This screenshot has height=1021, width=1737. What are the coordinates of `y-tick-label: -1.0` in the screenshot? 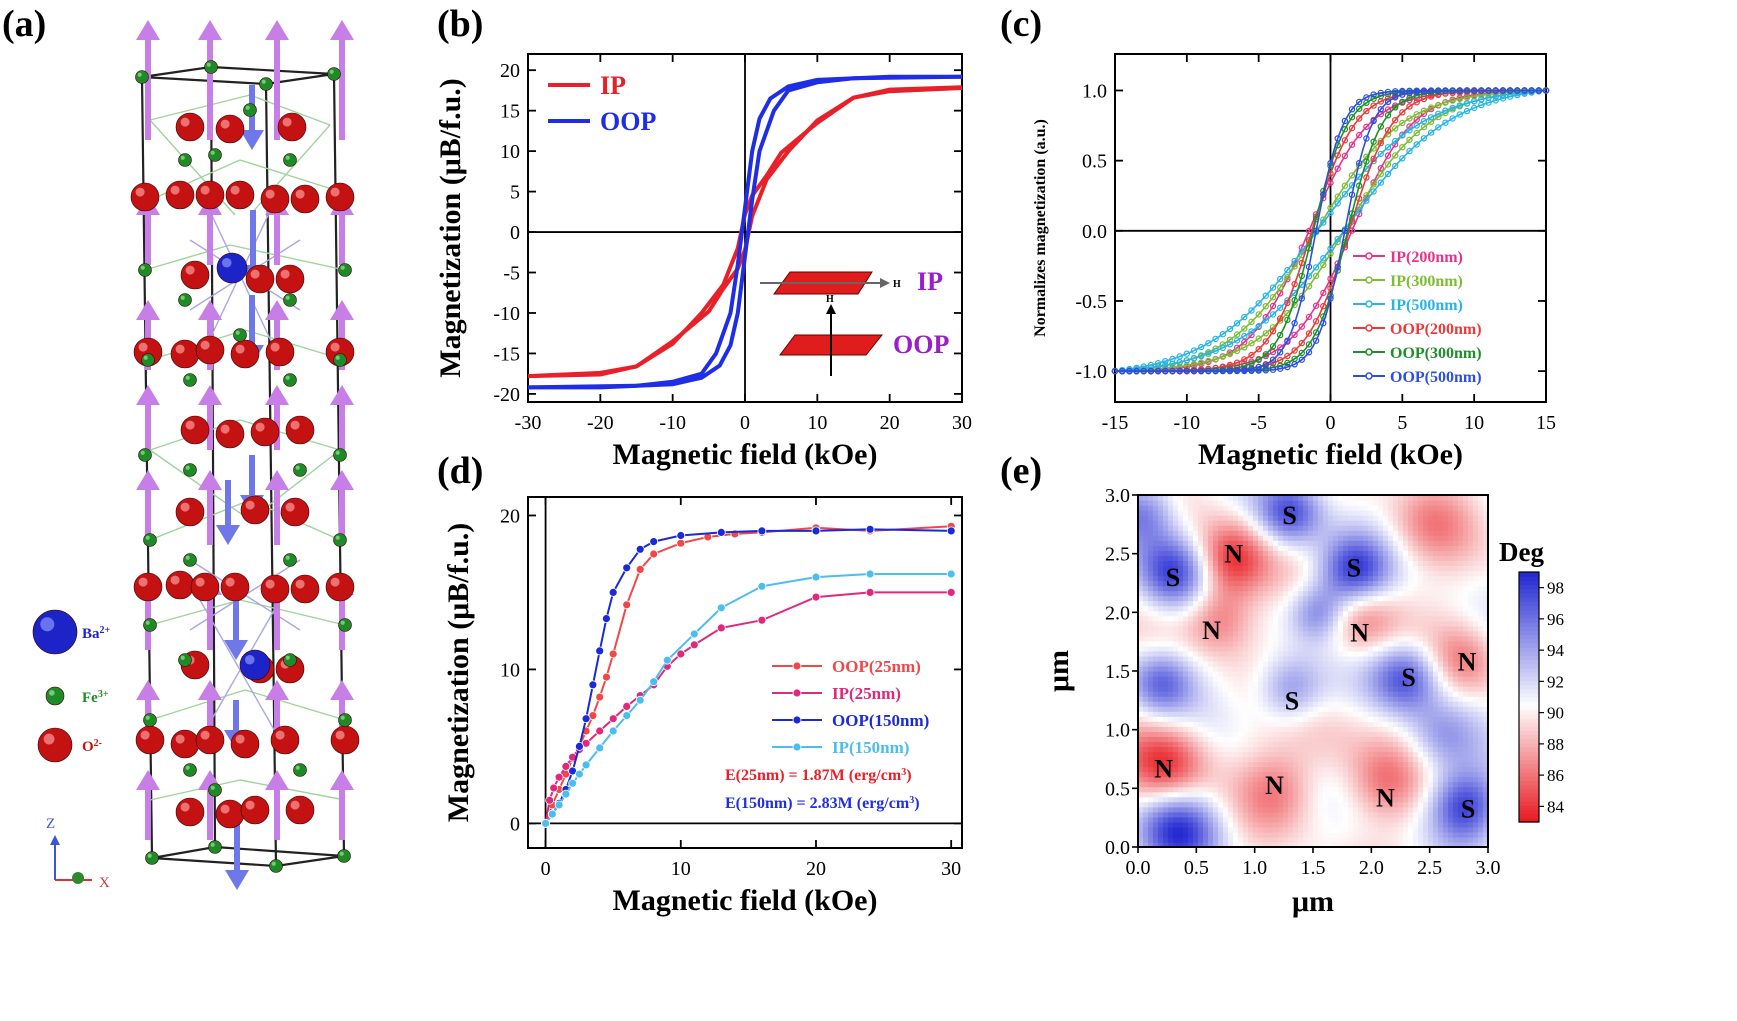 It's located at (1091, 372).